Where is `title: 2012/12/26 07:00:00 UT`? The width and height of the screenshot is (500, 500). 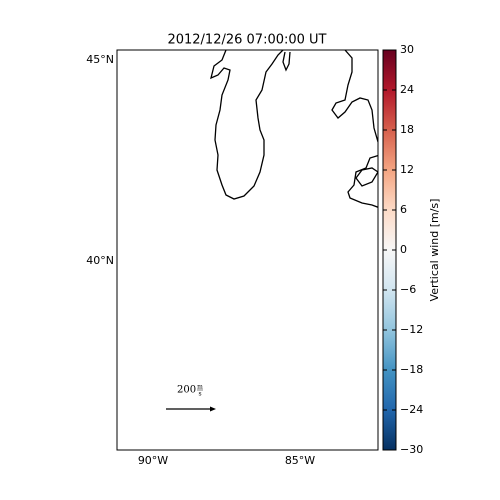
title: 2012/12/26 07:00:00 UT is located at coordinates (246, 40).